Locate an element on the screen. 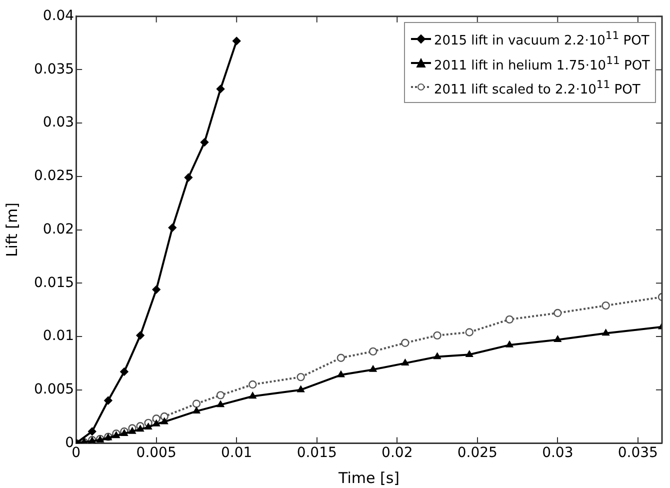 This screenshot has height=488, width=670. x-tick-label: 0.02 is located at coordinates (397, 453).